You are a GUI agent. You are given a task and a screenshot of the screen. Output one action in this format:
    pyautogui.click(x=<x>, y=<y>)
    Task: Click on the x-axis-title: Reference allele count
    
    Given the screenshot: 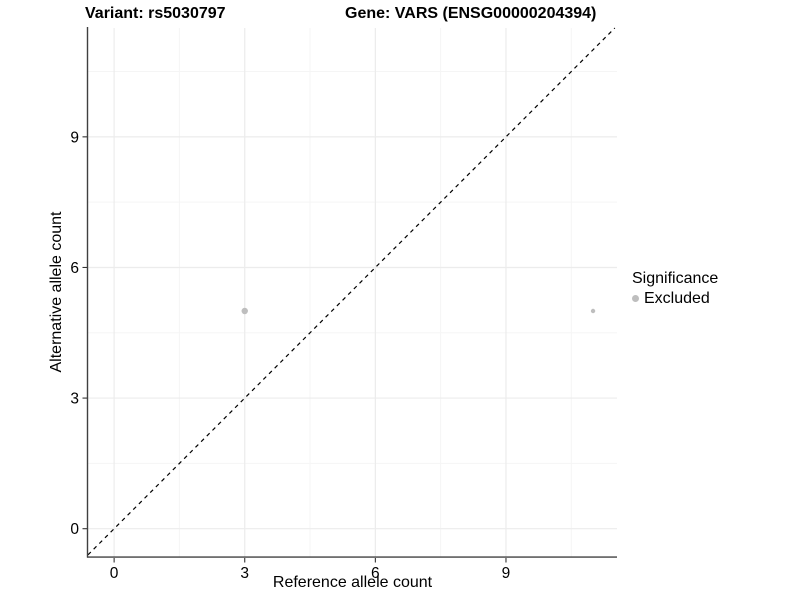 What is the action you would take?
    pyautogui.click(x=352, y=582)
    